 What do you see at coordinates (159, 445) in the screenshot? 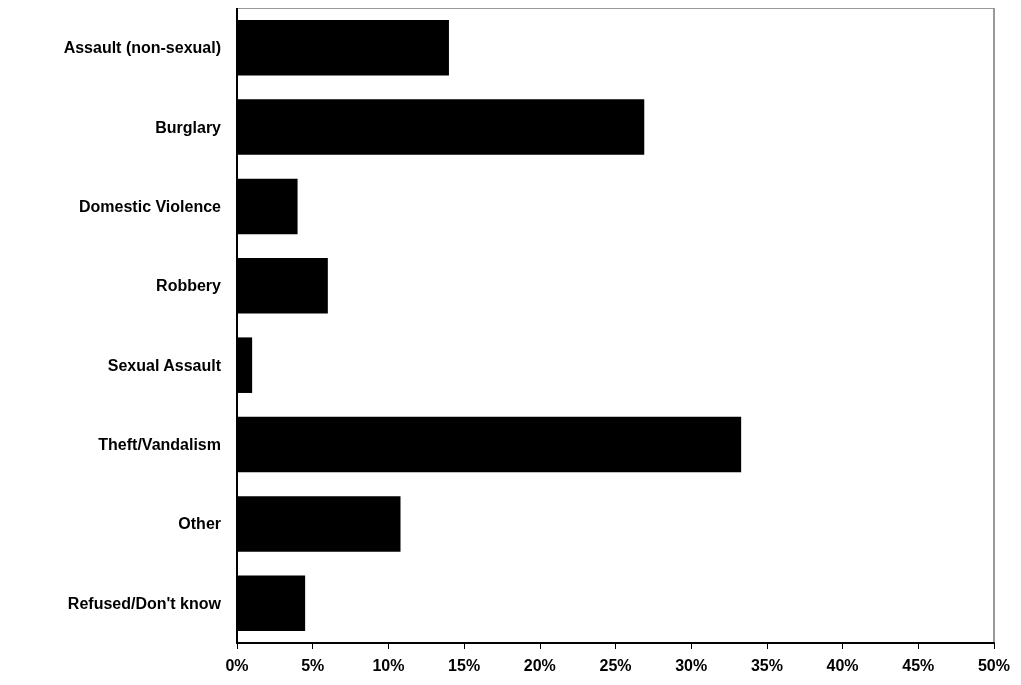
I see `y-tick-label: Theft/Vandalism` at bounding box center [159, 445].